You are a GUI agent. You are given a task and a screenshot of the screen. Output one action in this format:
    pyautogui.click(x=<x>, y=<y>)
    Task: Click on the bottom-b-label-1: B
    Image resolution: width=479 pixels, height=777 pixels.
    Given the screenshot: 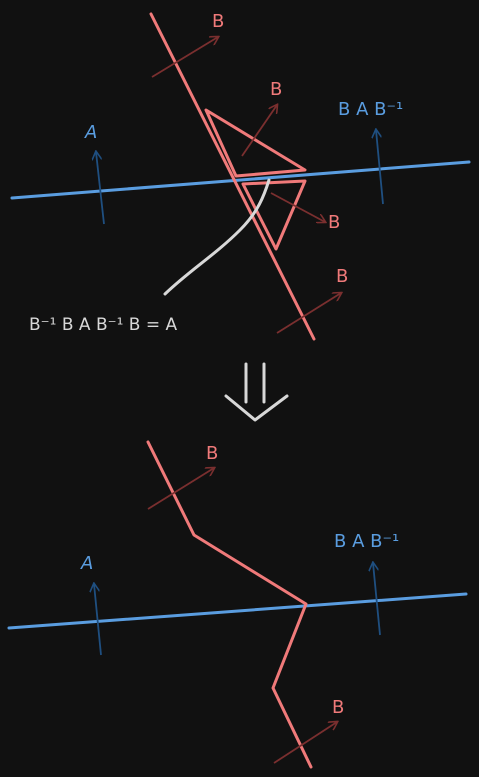 What is the action you would take?
    pyautogui.click(x=212, y=453)
    